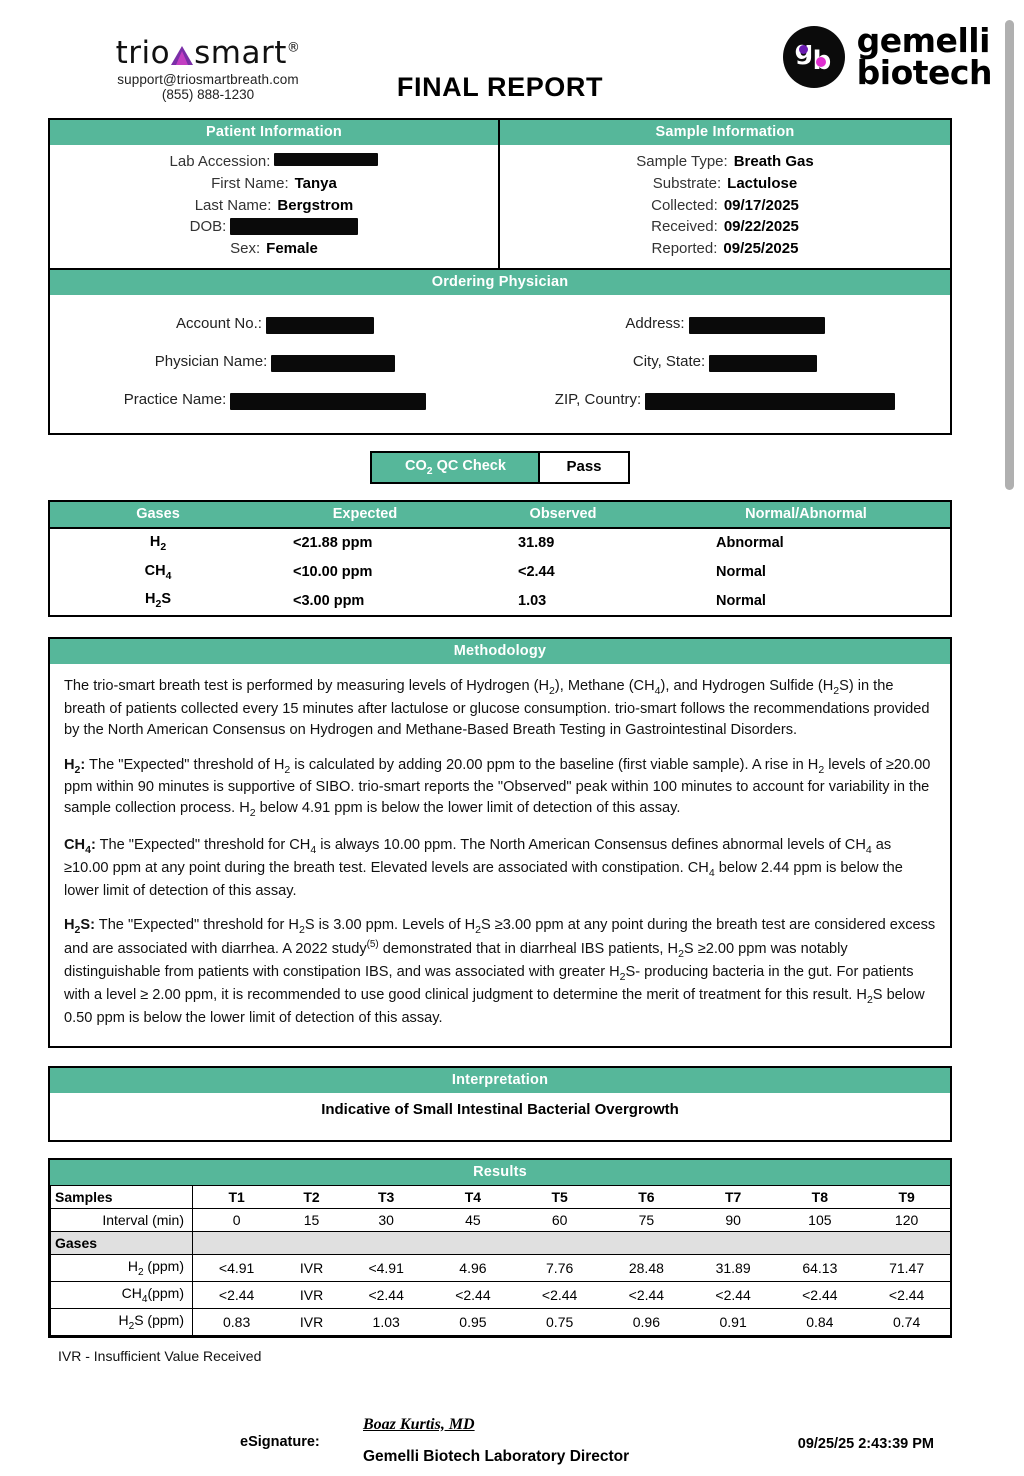 This screenshot has width=1024, height=1476. Describe the element at coordinates (762, 183) in the screenshot. I see `substrate-value: Lactulose` at that location.